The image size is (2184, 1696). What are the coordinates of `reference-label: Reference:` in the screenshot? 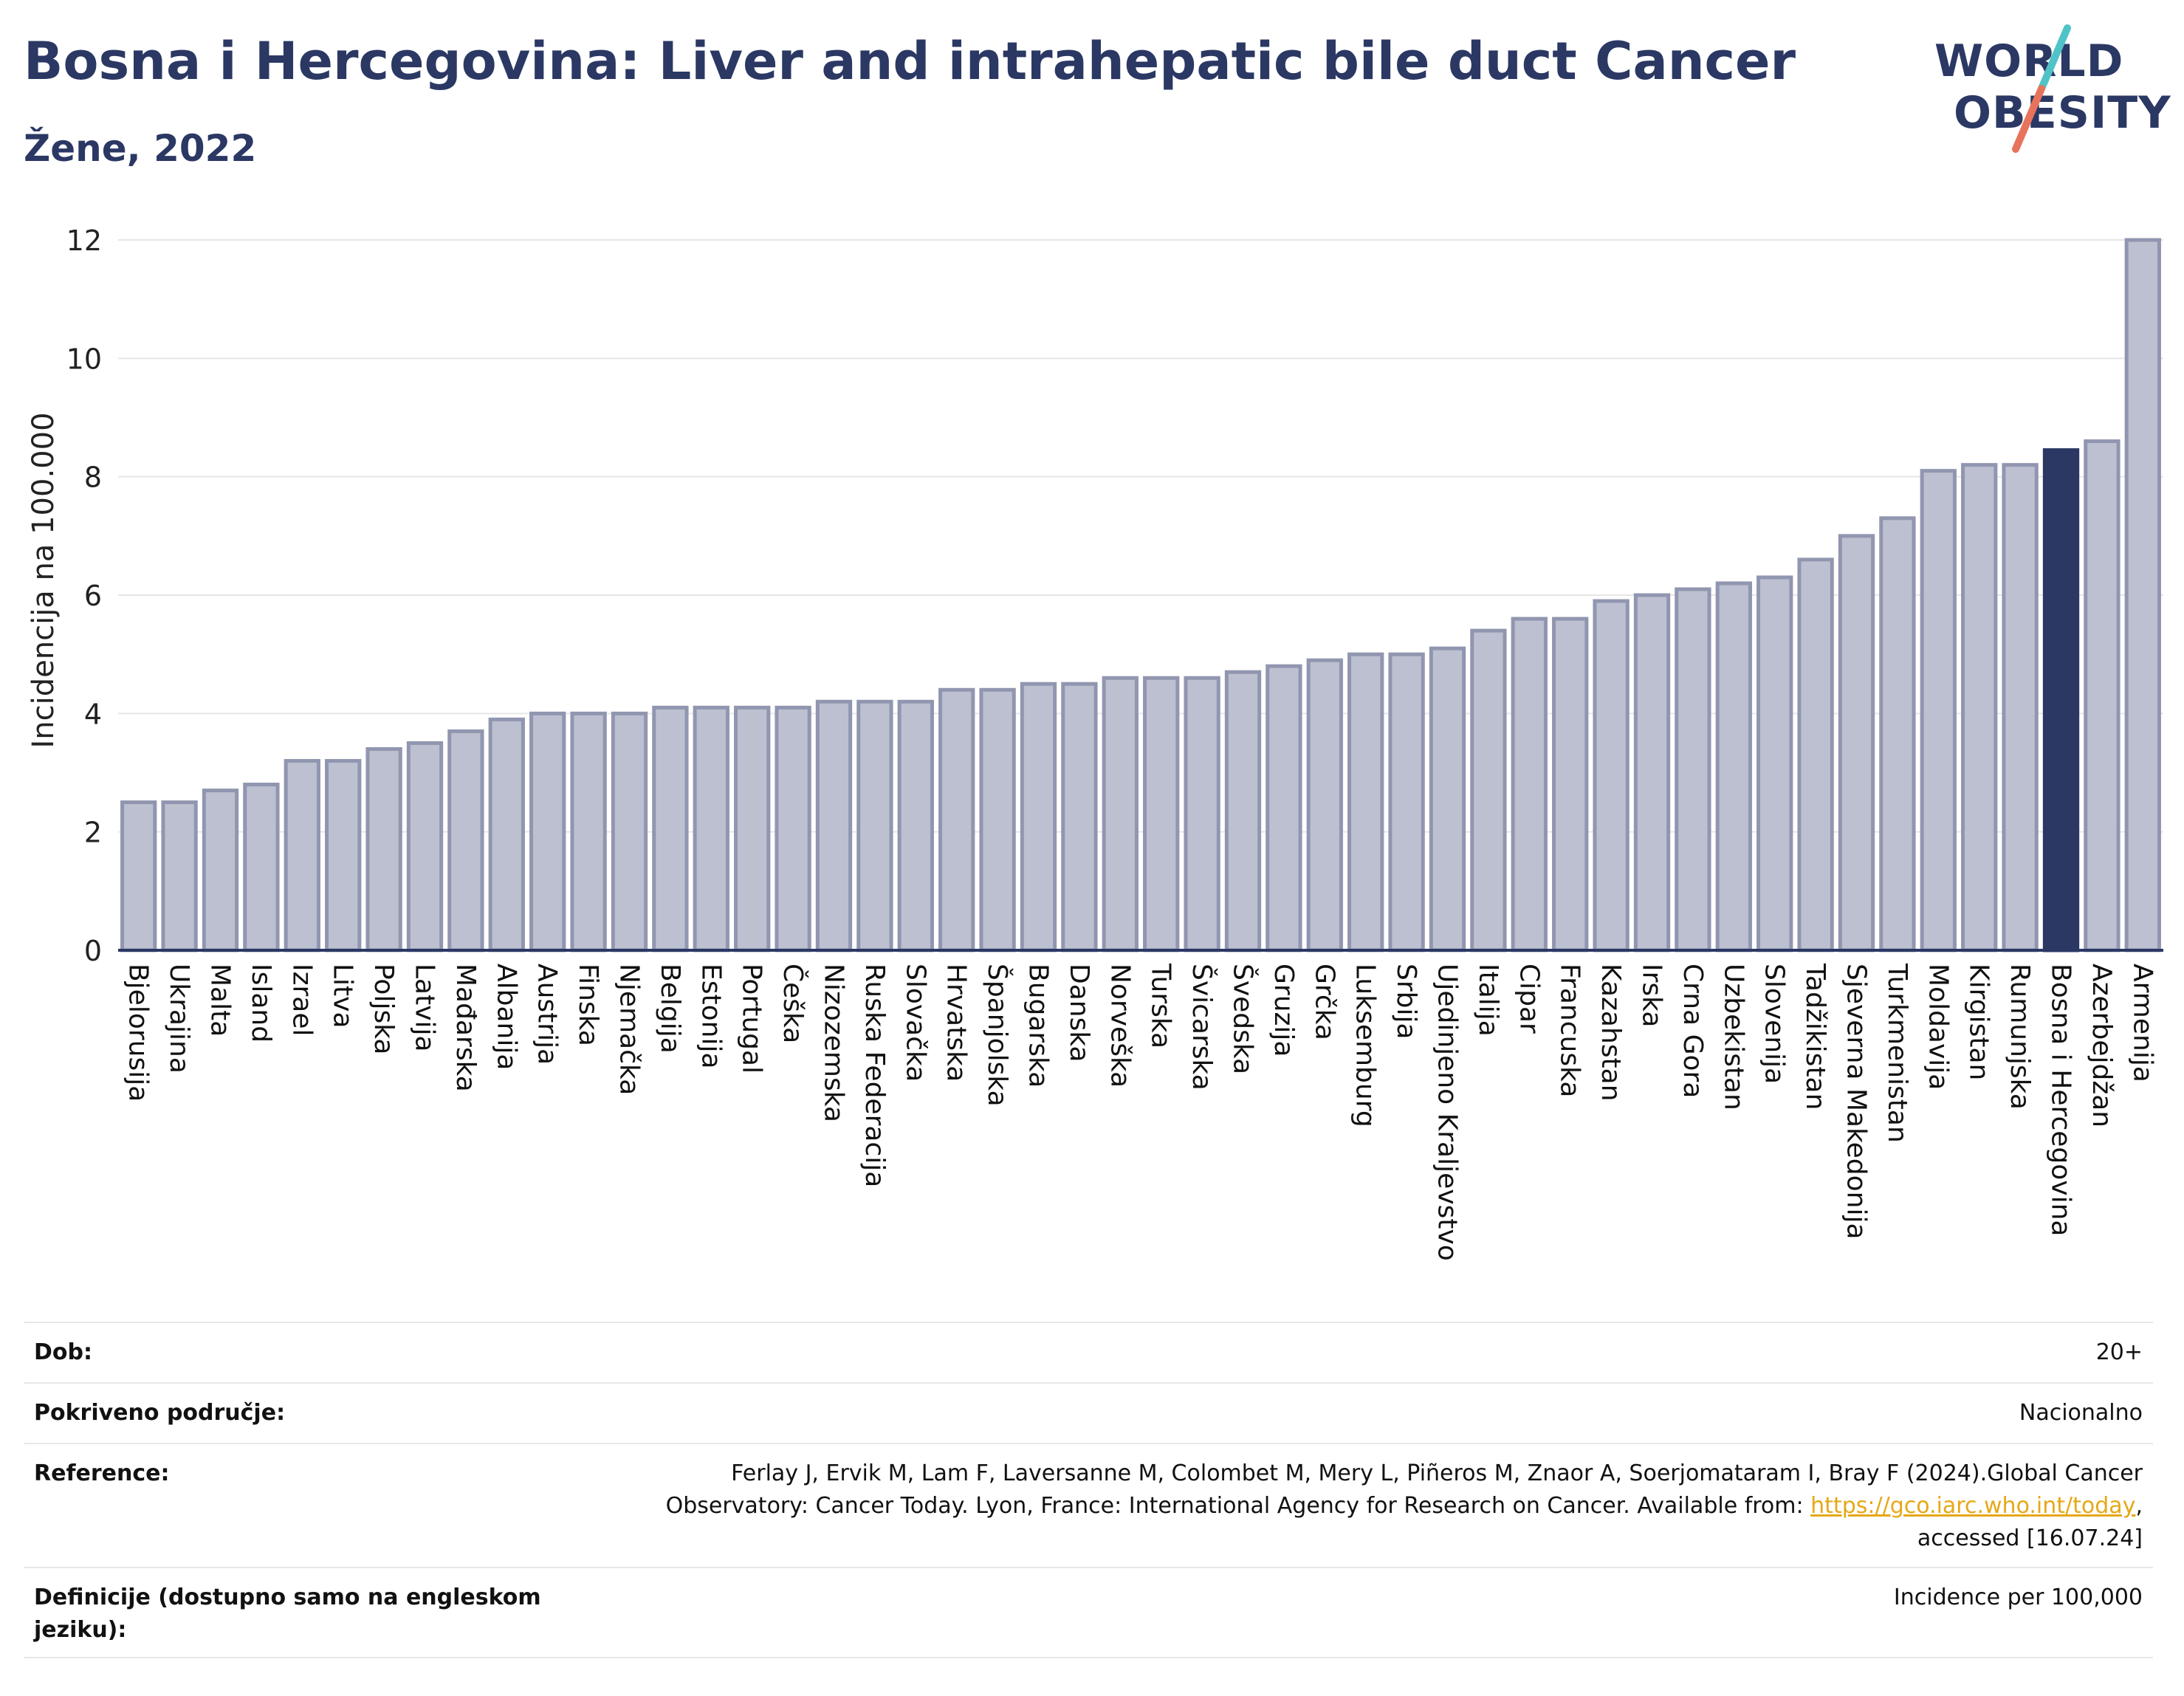 It's located at (102, 1473).